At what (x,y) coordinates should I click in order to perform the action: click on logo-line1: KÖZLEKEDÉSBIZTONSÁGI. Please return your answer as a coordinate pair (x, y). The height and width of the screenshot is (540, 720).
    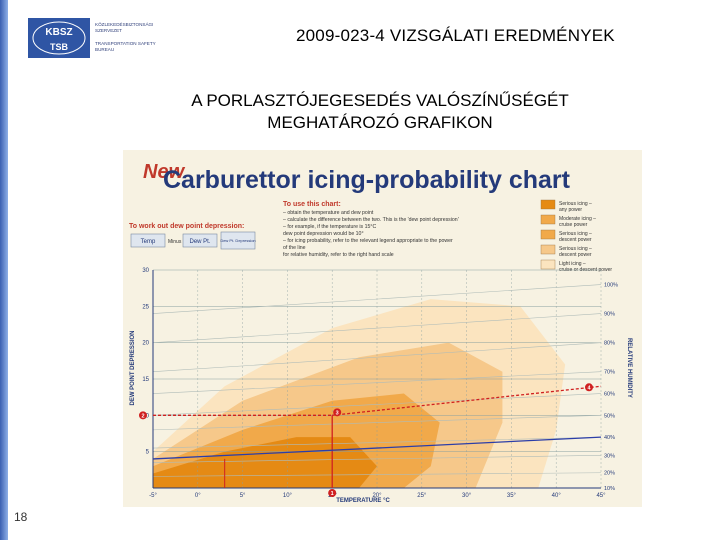
    Looking at the image, I should click on (124, 24).